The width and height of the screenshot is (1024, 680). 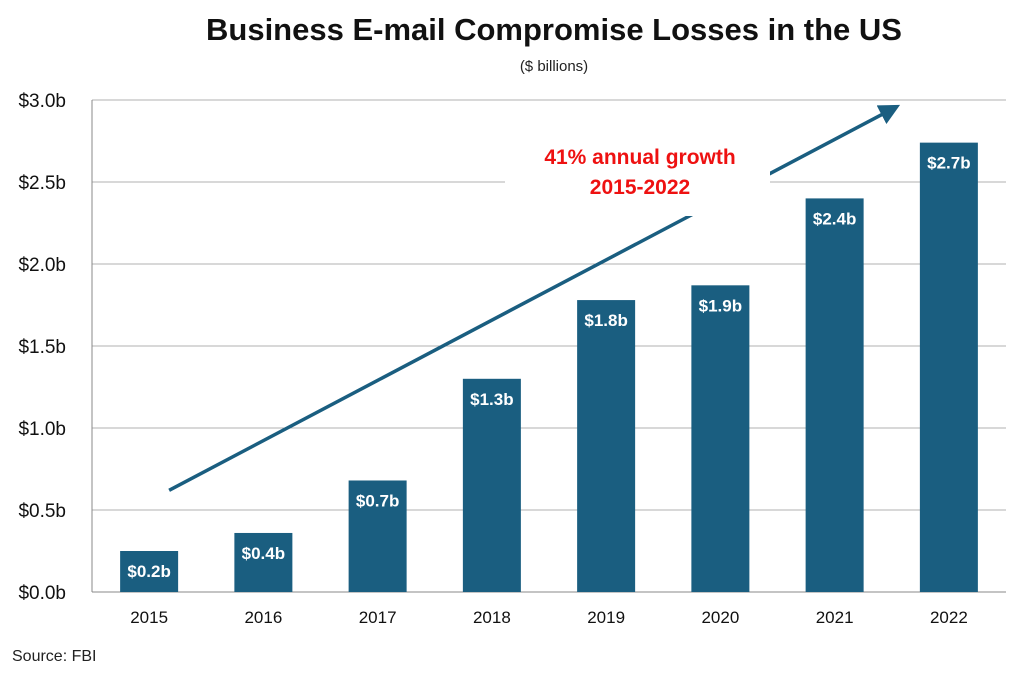 What do you see at coordinates (377, 500) in the screenshot?
I see `data-label: $0.7b` at bounding box center [377, 500].